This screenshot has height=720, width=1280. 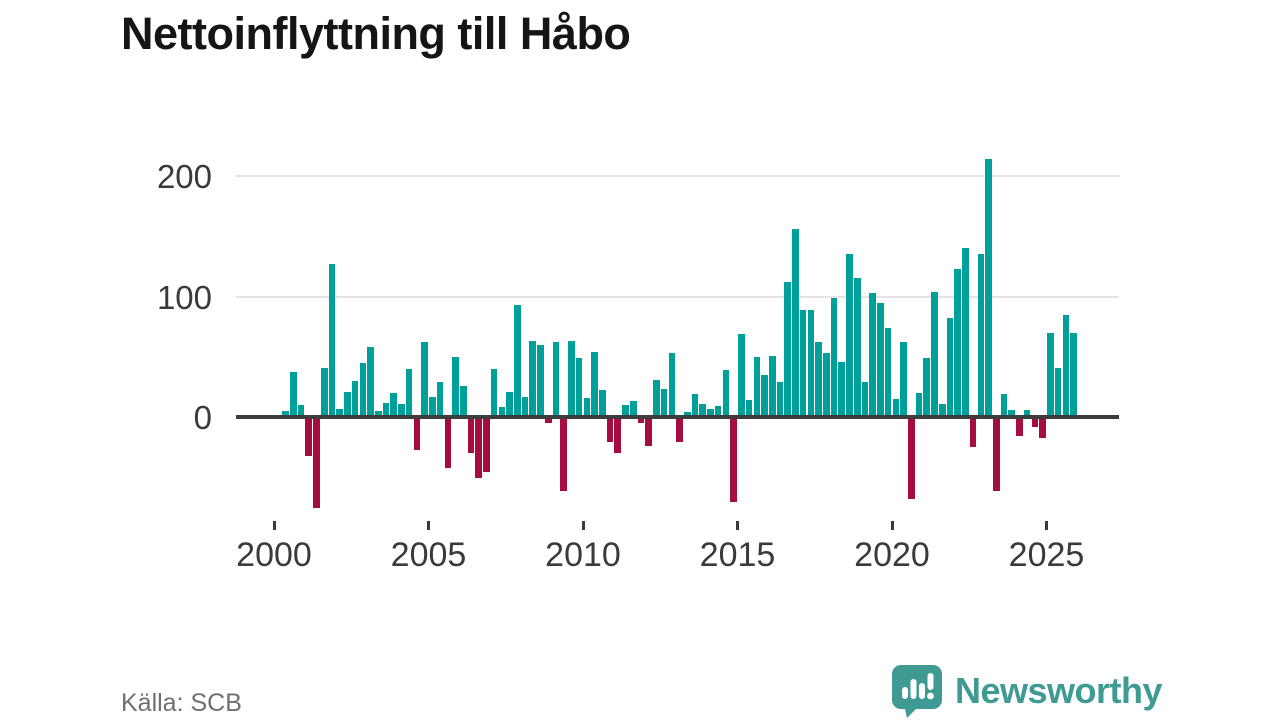 What do you see at coordinates (202, 417) in the screenshot?
I see `y-axis-label: 0` at bounding box center [202, 417].